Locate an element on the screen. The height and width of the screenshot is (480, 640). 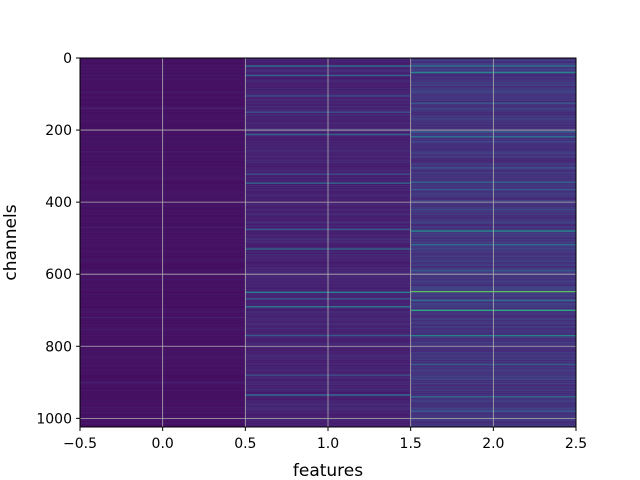
x-tick-label: 1.5 is located at coordinates (411, 444).